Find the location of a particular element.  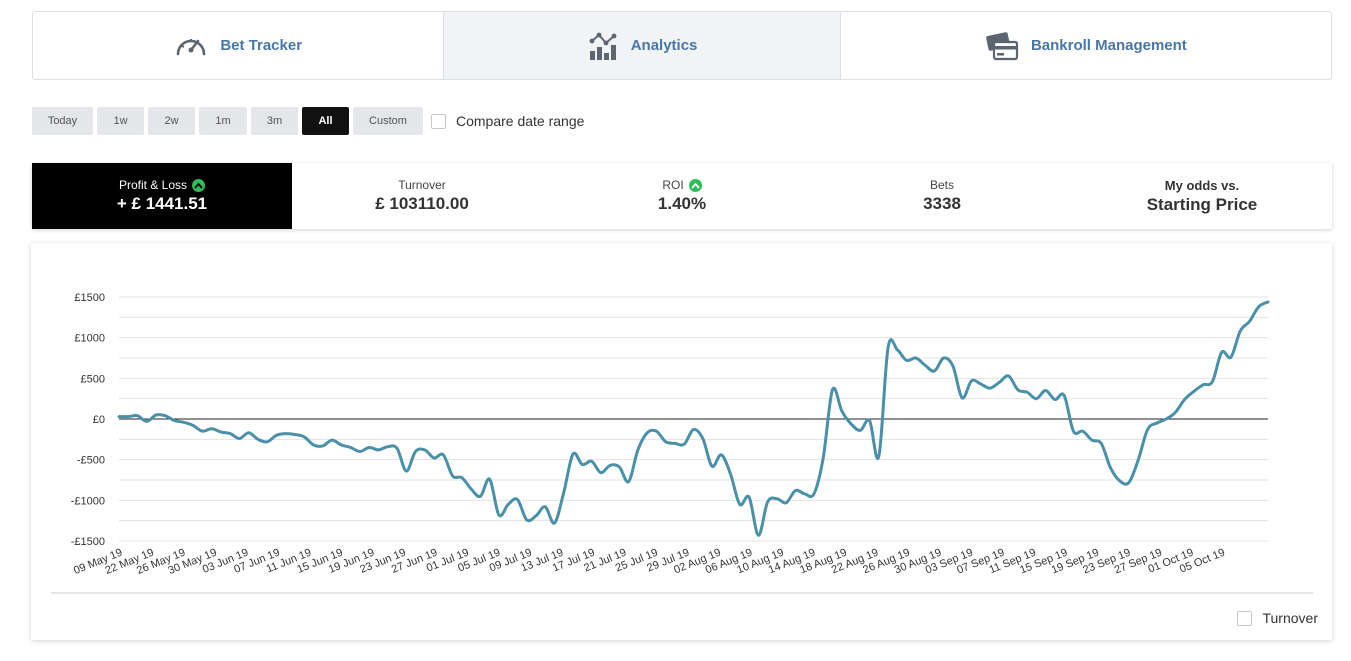

tab-bankroll-label: Bankroll Management is located at coordinates (1108, 45).